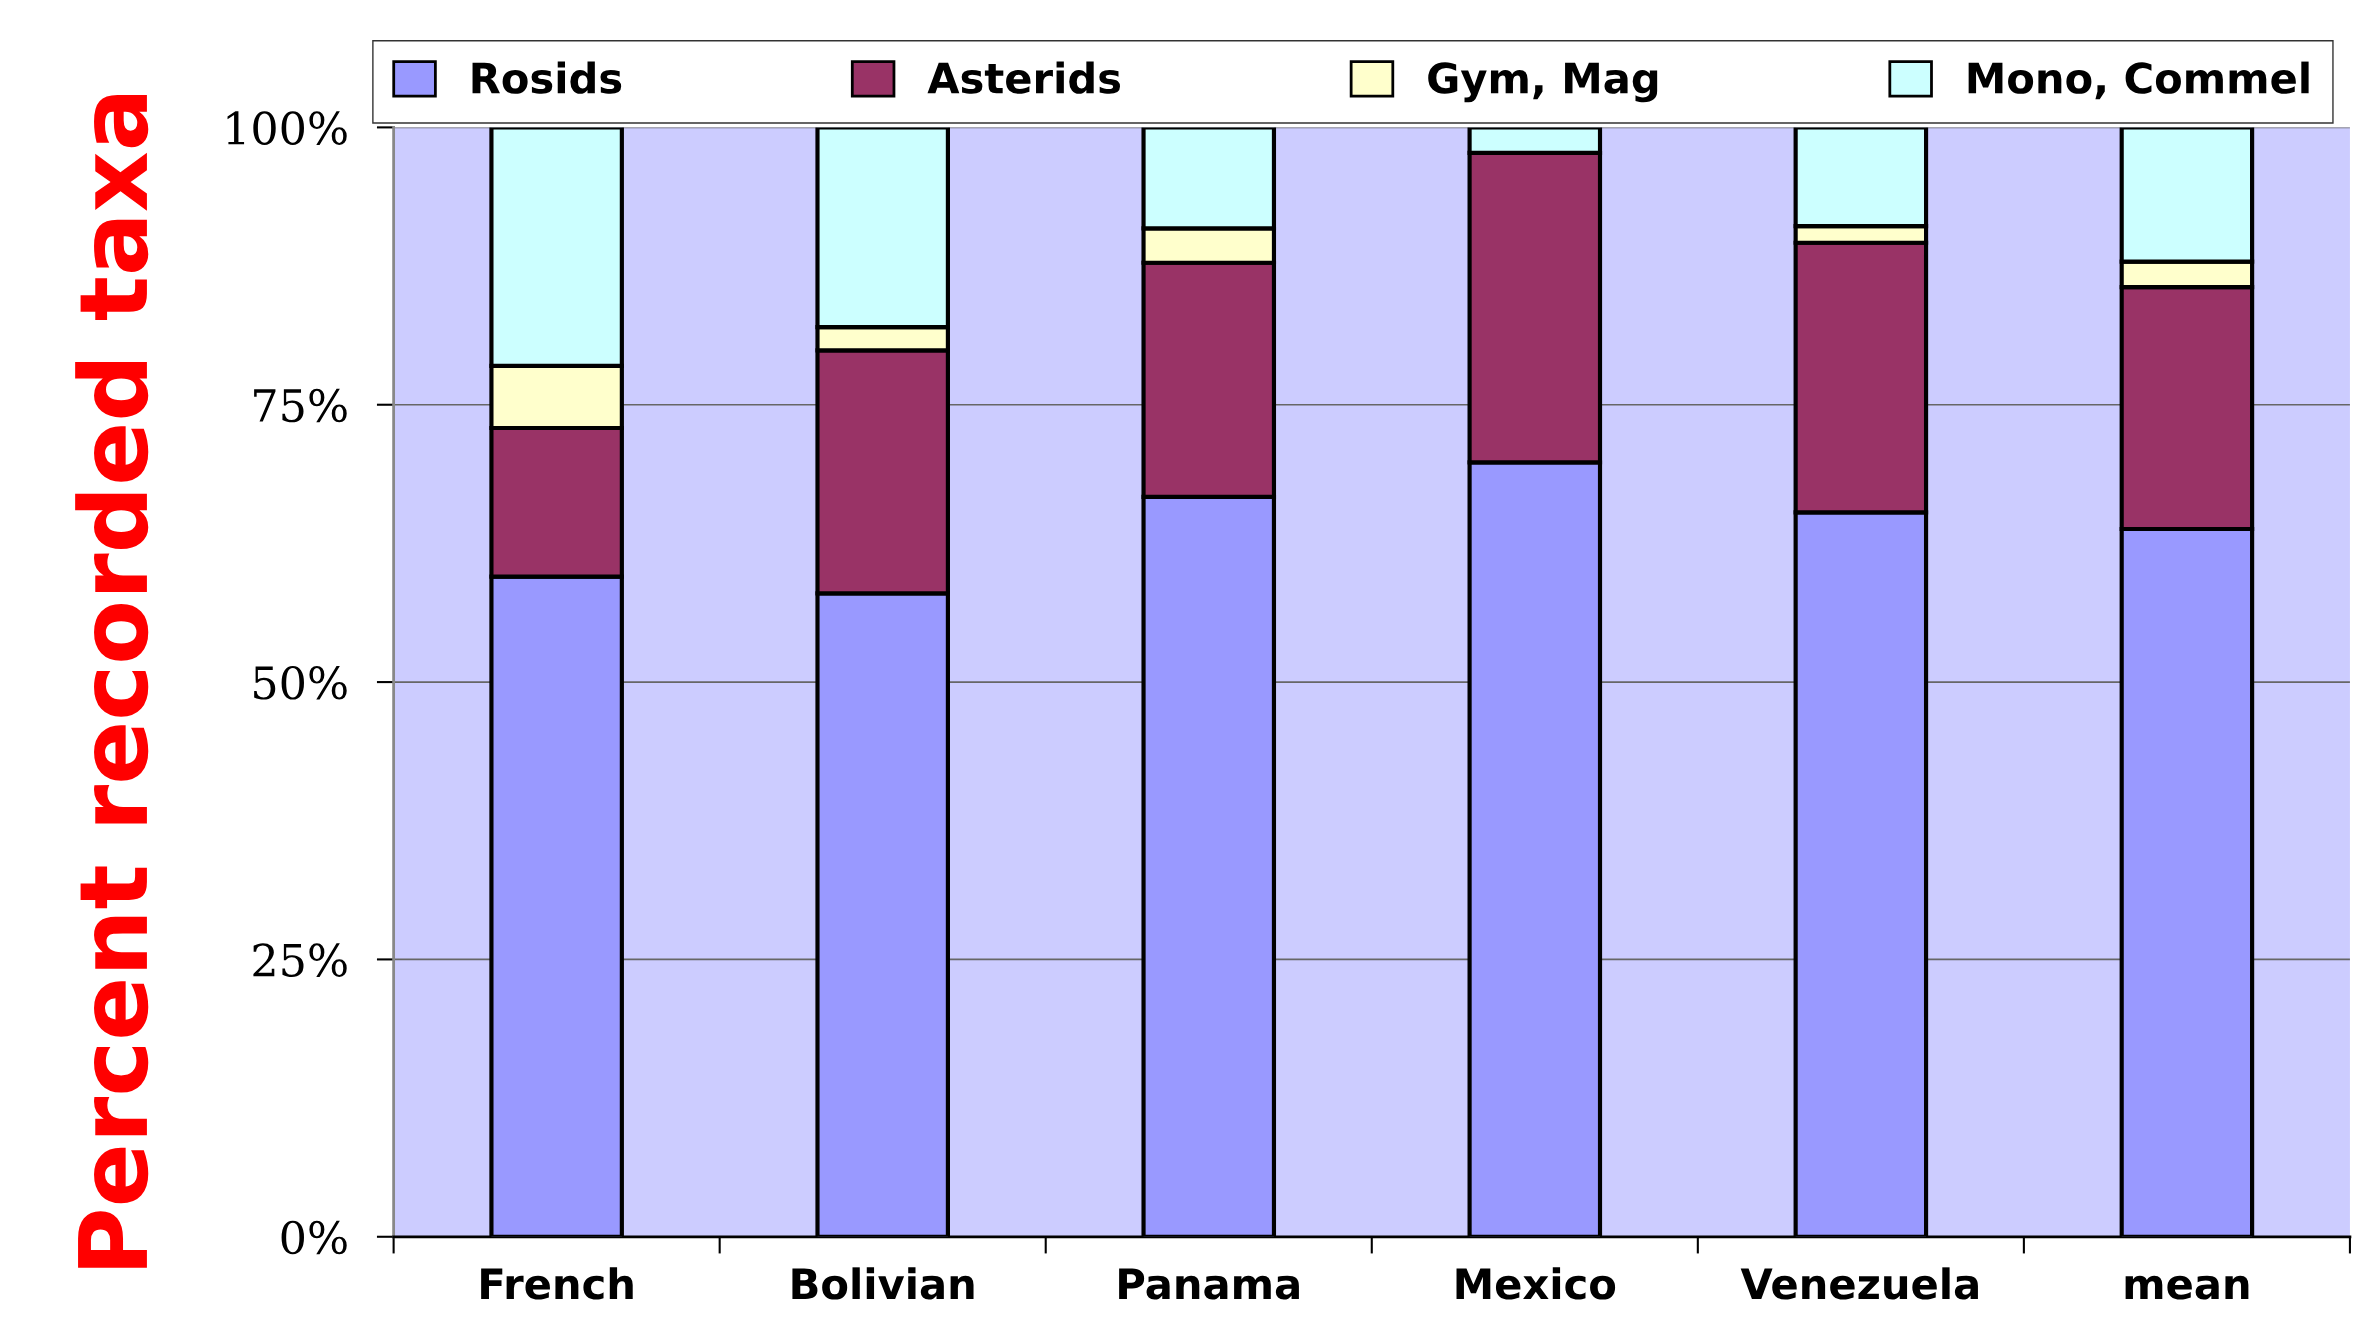  What do you see at coordinates (300, 960) in the screenshot?
I see `y-tick-label: 25%` at bounding box center [300, 960].